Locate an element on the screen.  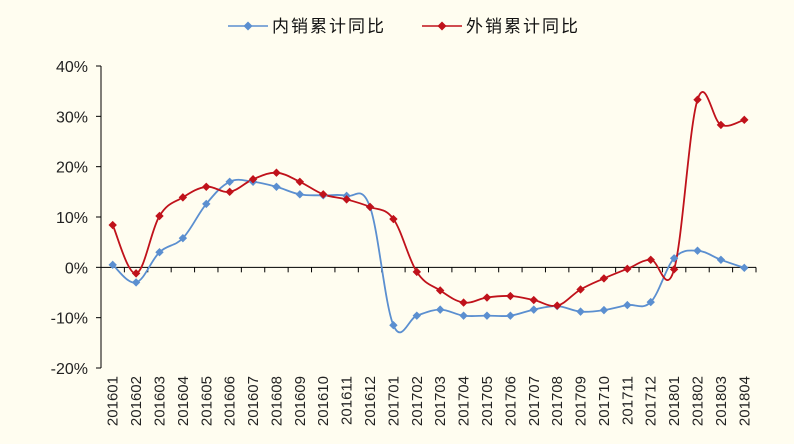
x-tick-label: 201706 is located at coordinates (510, 401).